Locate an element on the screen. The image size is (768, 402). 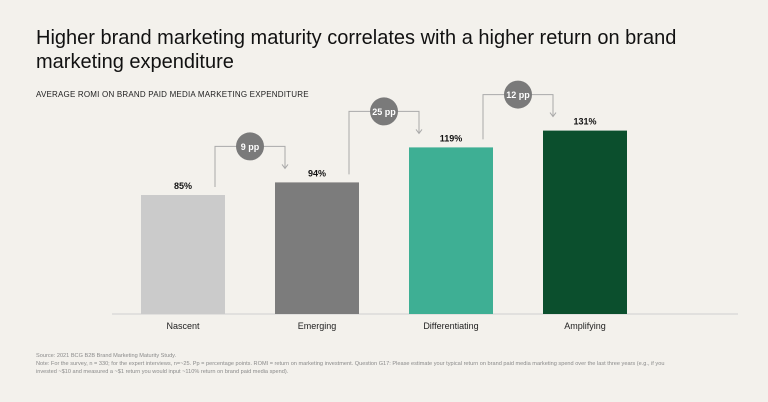
difference-label: 9 pp is located at coordinates (250, 147).